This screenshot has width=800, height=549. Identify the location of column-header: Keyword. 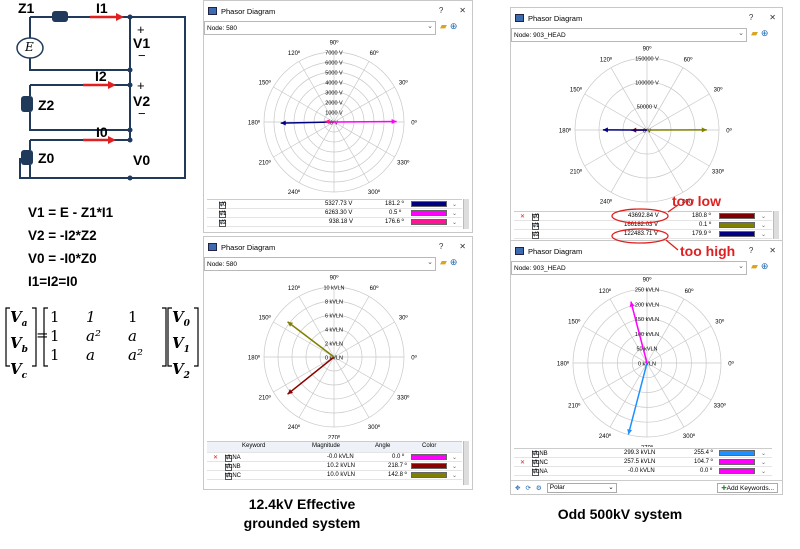
(254, 446).